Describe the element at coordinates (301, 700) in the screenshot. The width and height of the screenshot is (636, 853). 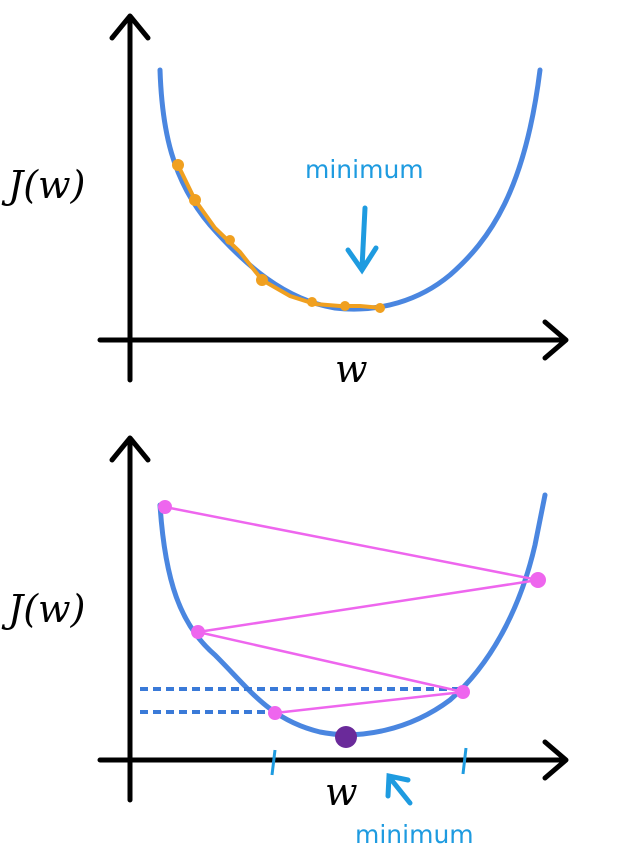
I see `level-lines` at that location.